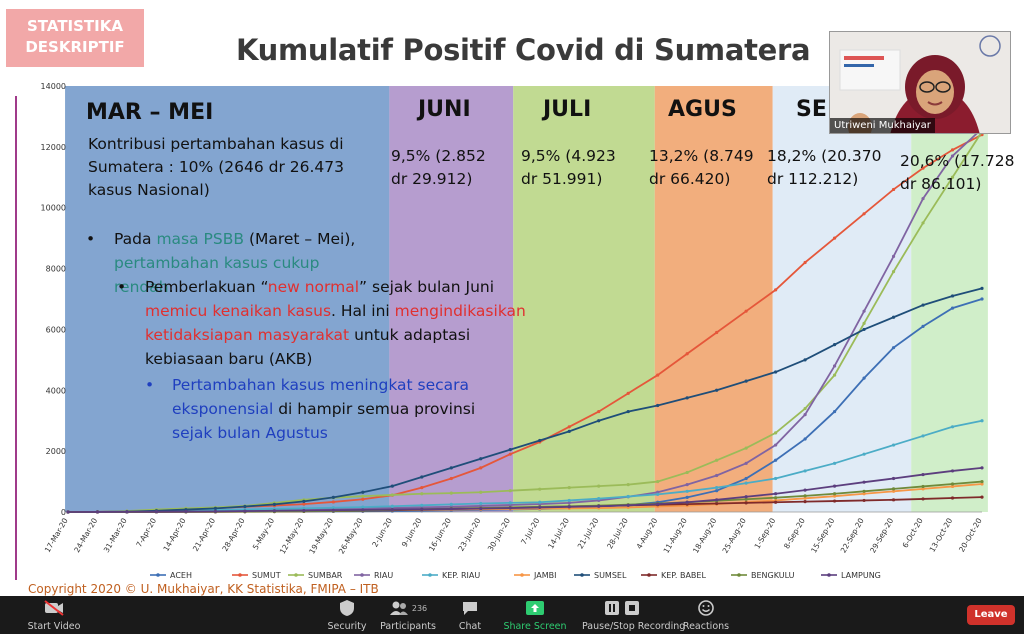  I want to click on x-tick-label: 13-Oct-20, so click(941, 534).